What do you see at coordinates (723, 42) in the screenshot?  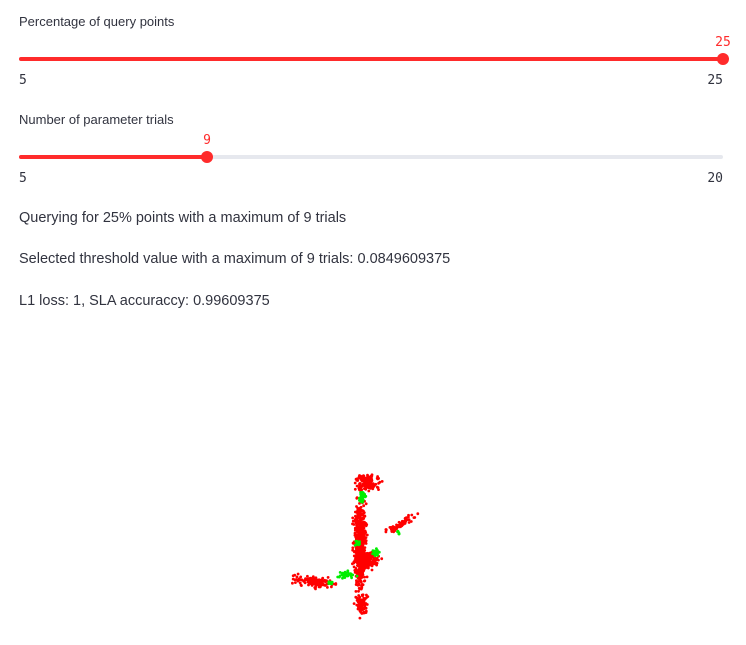 I see `query-percentage-value: 25` at bounding box center [723, 42].